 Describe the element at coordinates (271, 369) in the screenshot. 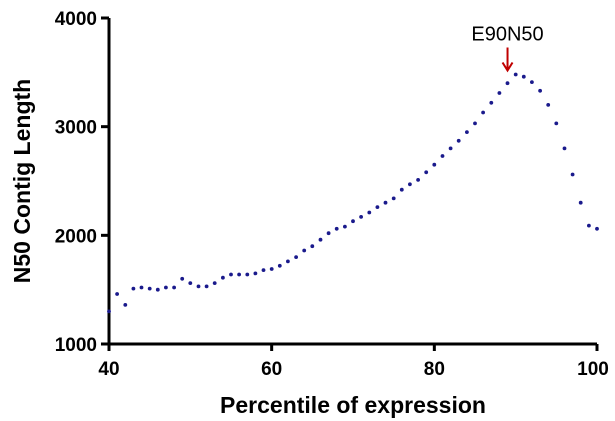

I see `x-tick-label: 60` at that location.